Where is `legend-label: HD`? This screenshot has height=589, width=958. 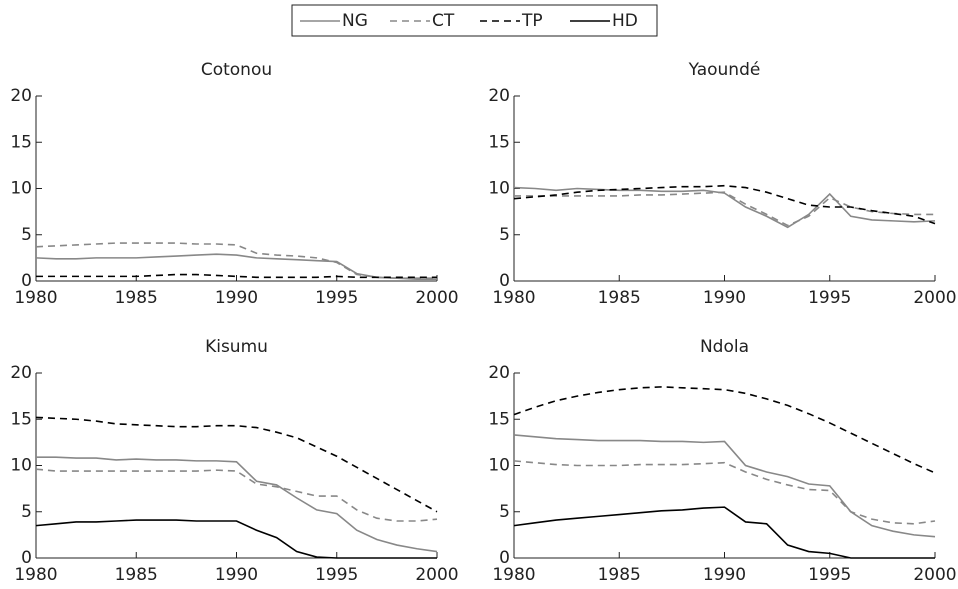
legend-label: HD is located at coordinates (625, 21).